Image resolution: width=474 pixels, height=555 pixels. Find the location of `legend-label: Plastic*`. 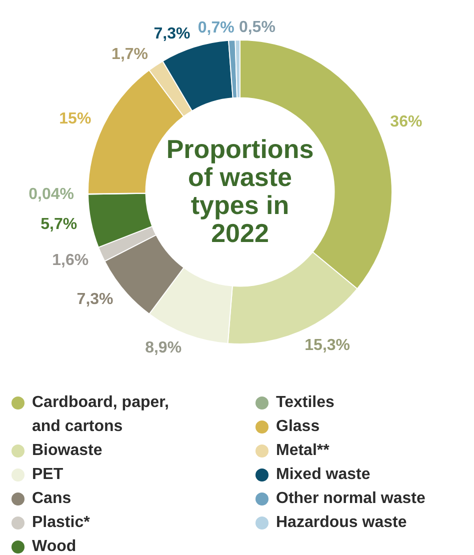

legend-label: Plastic* is located at coordinates (61, 522).